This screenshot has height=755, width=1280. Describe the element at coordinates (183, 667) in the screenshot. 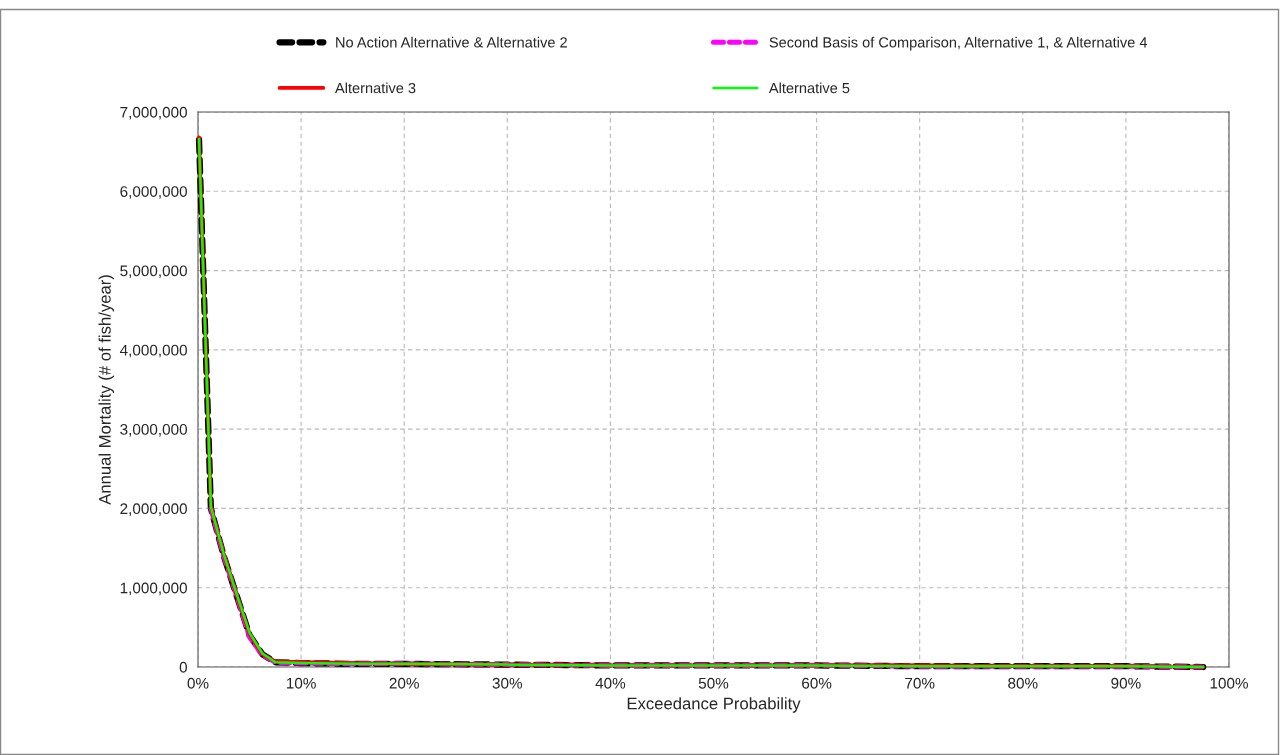

I see `y-tick-label: 0` at that location.